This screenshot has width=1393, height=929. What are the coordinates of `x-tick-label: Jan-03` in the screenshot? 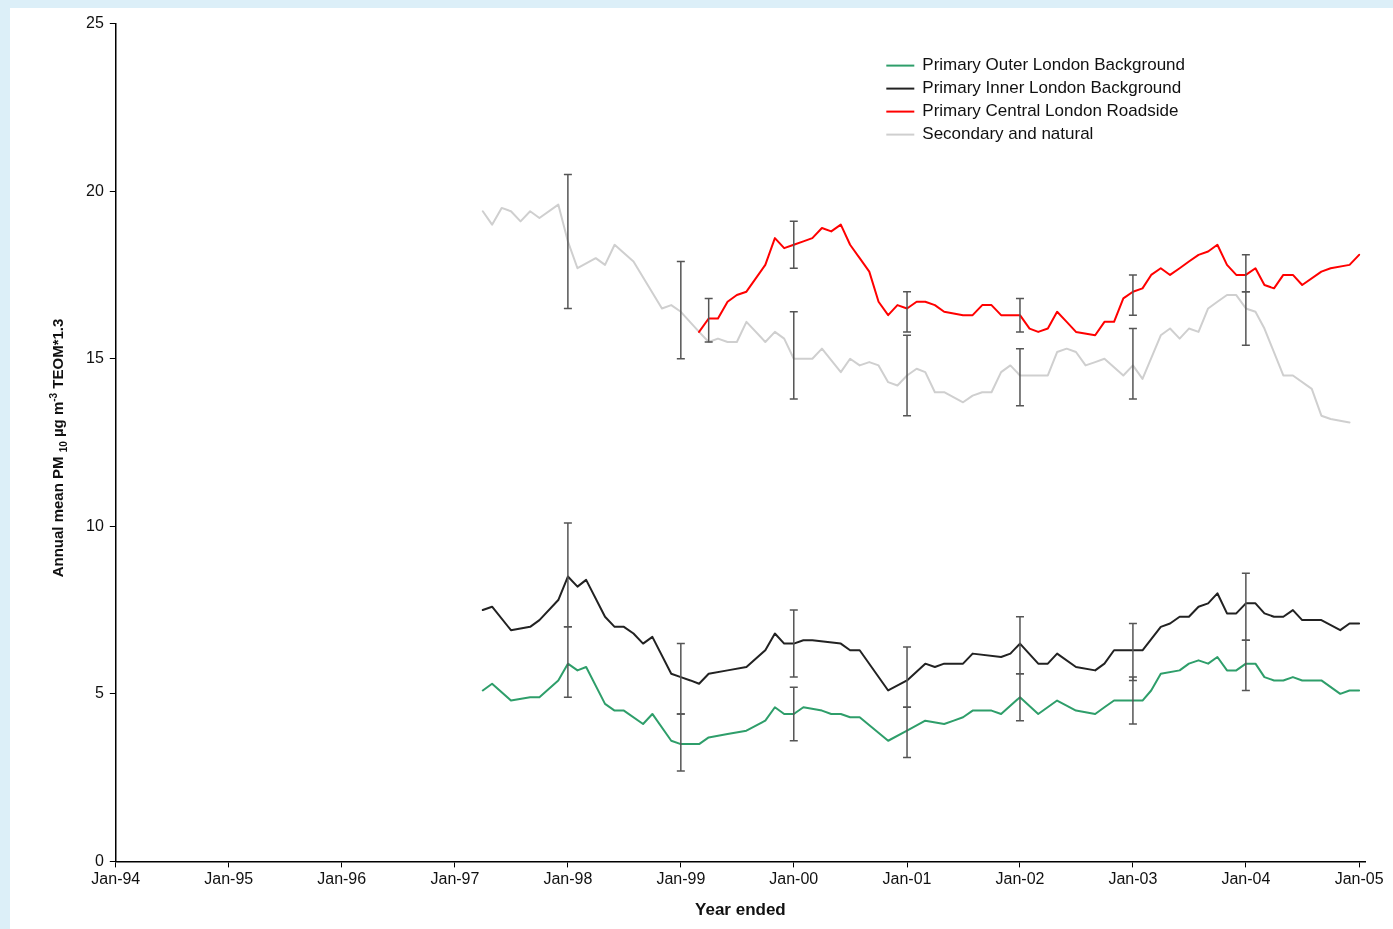 It's located at (1133, 879).